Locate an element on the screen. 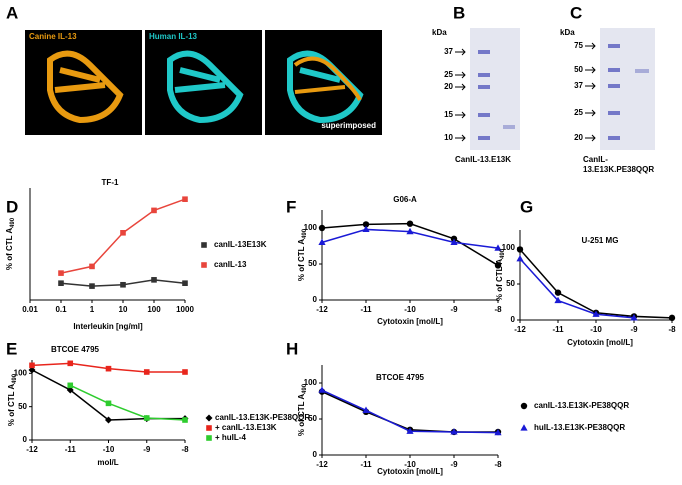  panel-label: E is located at coordinates (11, 348).